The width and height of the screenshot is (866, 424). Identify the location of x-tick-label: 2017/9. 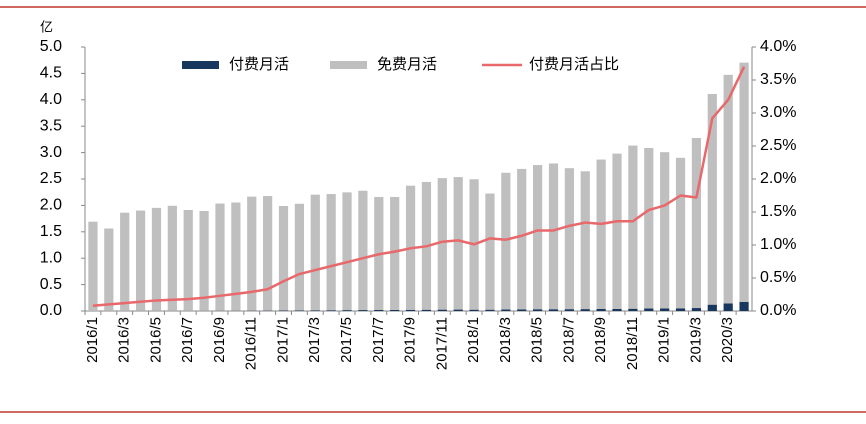
(410, 340).